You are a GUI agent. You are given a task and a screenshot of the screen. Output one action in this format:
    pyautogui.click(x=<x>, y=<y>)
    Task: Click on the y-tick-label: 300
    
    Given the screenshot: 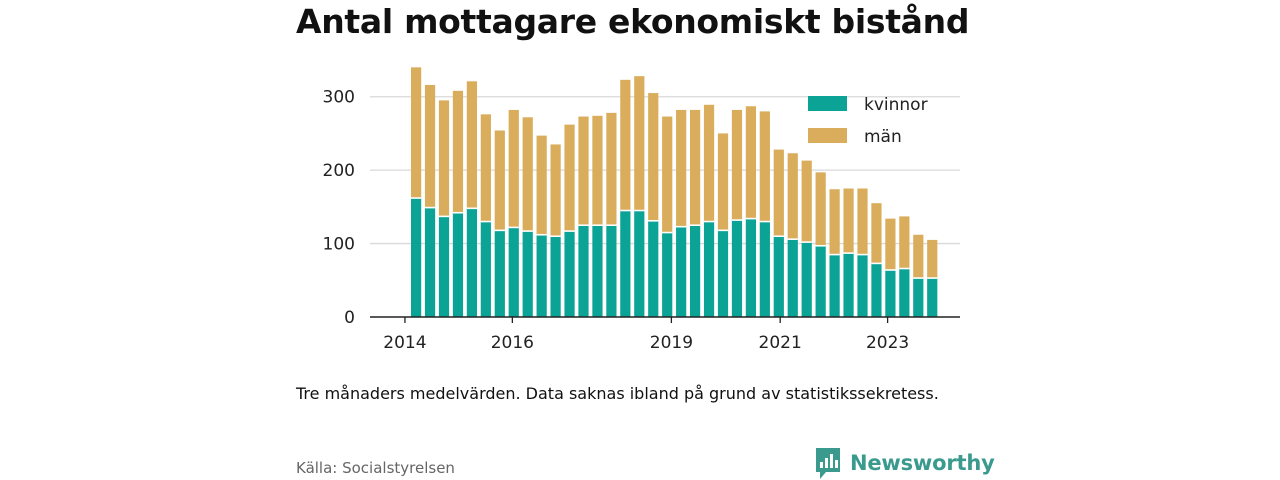 What is the action you would take?
    pyautogui.click(x=339, y=98)
    